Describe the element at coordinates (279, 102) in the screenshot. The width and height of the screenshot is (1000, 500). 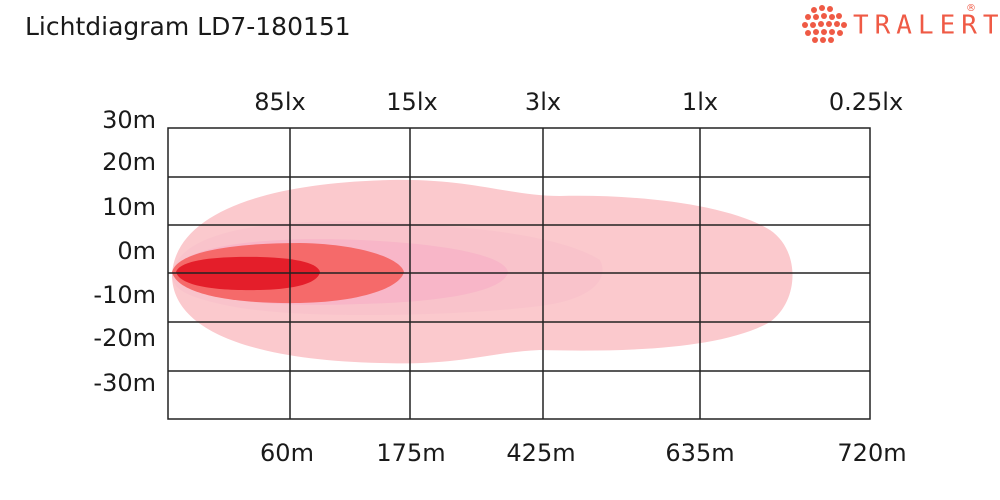
I see `lux-label: 85lx` at that location.